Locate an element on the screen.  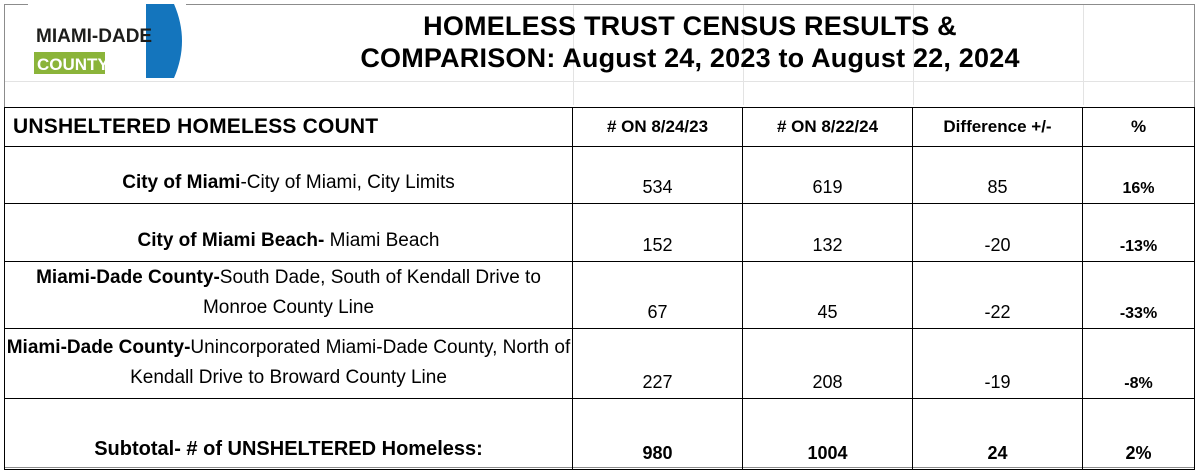
header-2024: # ON 8/22/24 is located at coordinates (827, 127).